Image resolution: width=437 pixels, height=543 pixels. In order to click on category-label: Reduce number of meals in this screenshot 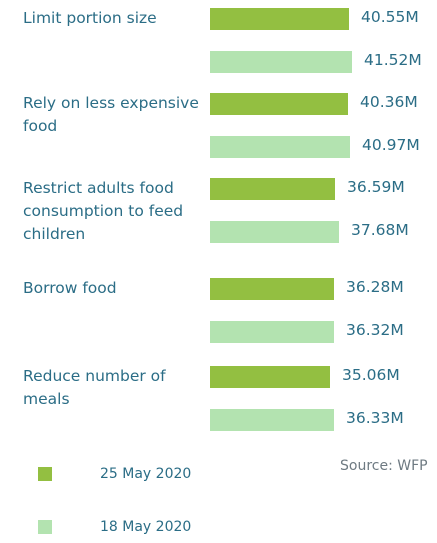, I will do `click(94, 387)`.